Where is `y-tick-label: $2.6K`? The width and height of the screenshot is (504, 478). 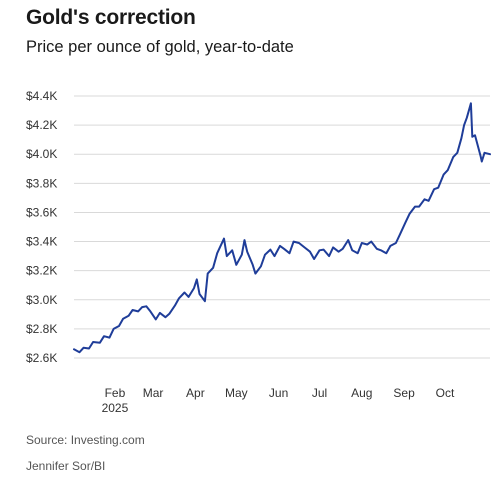
y-tick-label: $2.6K is located at coordinates (41, 358).